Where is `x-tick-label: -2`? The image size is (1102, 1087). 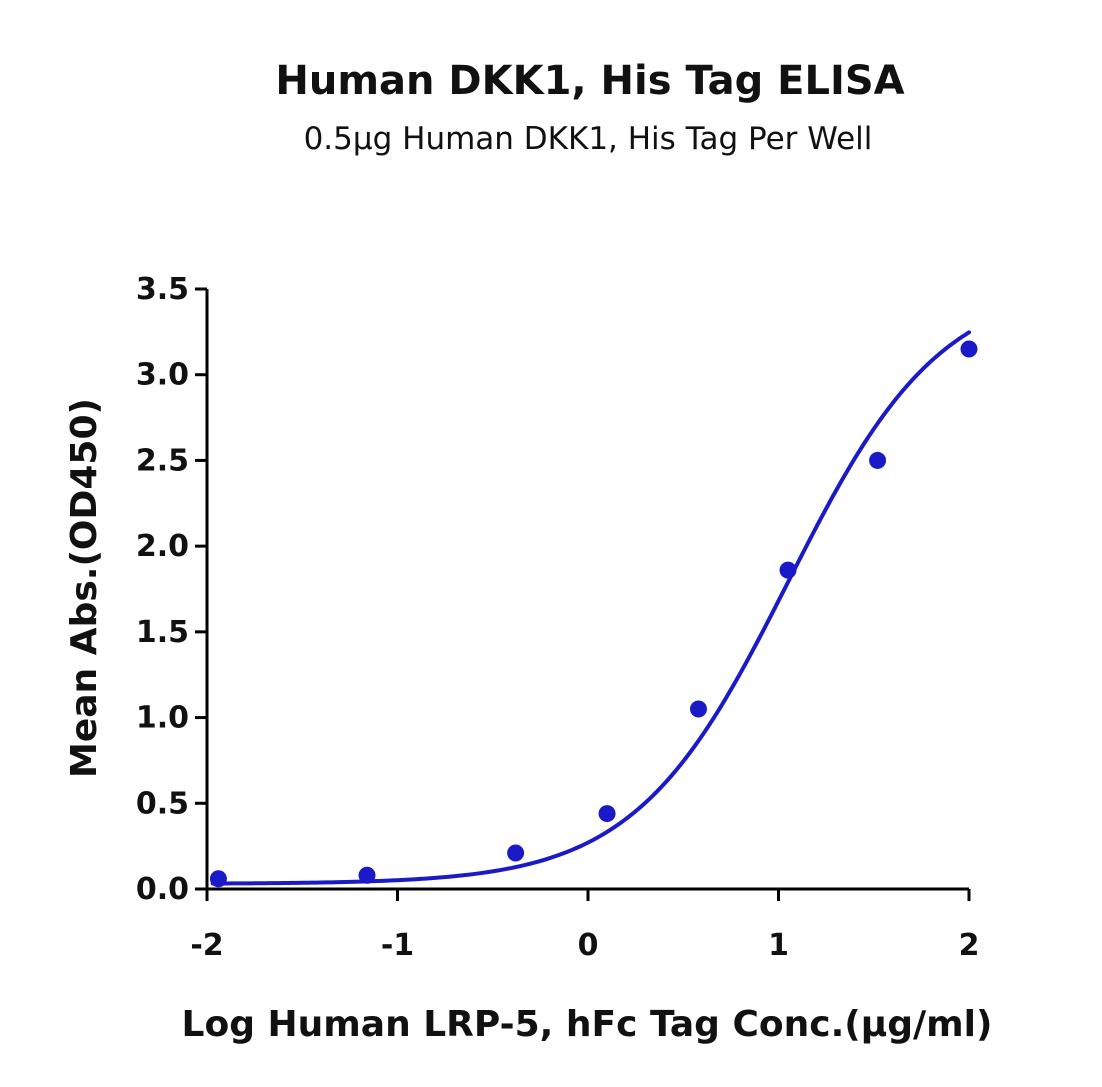 x-tick-label: -2 is located at coordinates (206, 945).